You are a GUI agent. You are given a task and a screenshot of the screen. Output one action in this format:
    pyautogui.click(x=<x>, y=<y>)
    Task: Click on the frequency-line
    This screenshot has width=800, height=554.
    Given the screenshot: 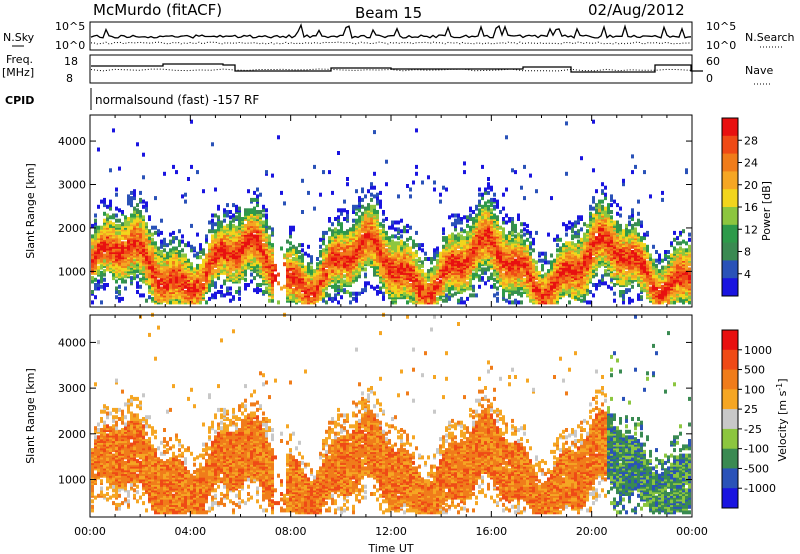 What is the action you would take?
    pyautogui.click(x=397, y=68)
    